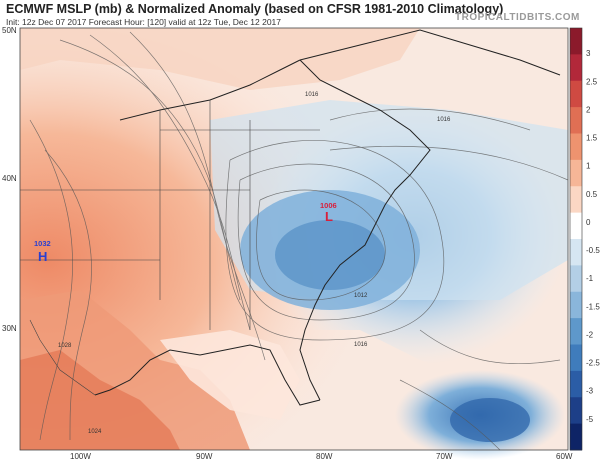 The width and height of the screenshot is (600, 461). What do you see at coordinates (592, 194) in the screenshot?
I see `colorbar-tick-label: 0.5` at bounding box center [592, 194].